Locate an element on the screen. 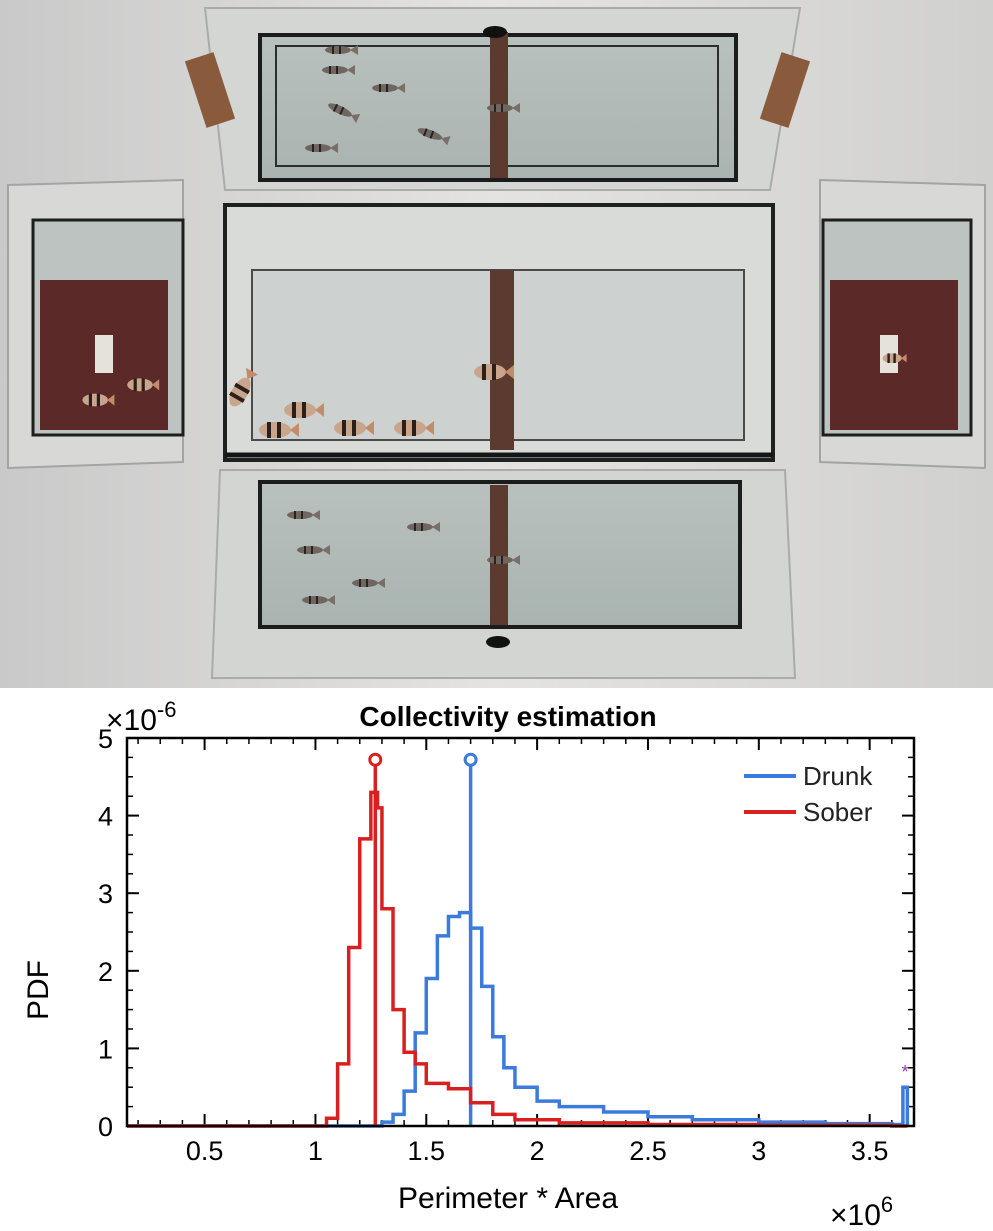  y-tick-label: 1 is located at coordinates (105, 1049).